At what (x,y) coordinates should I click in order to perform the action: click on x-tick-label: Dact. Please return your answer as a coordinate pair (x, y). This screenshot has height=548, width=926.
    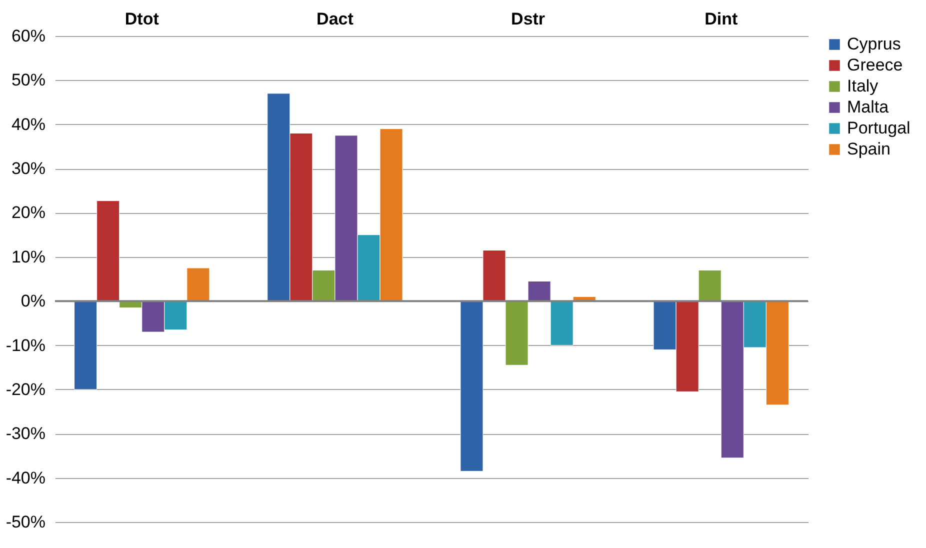
    Looking at the image, I should click on (335, 19).